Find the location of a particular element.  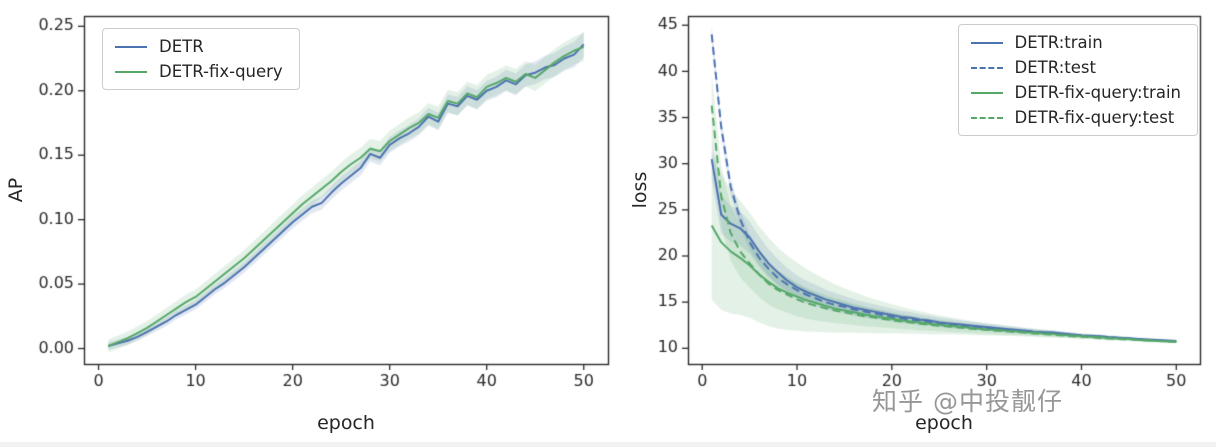

legend-item: DETR is located at coordinates (199, 46).